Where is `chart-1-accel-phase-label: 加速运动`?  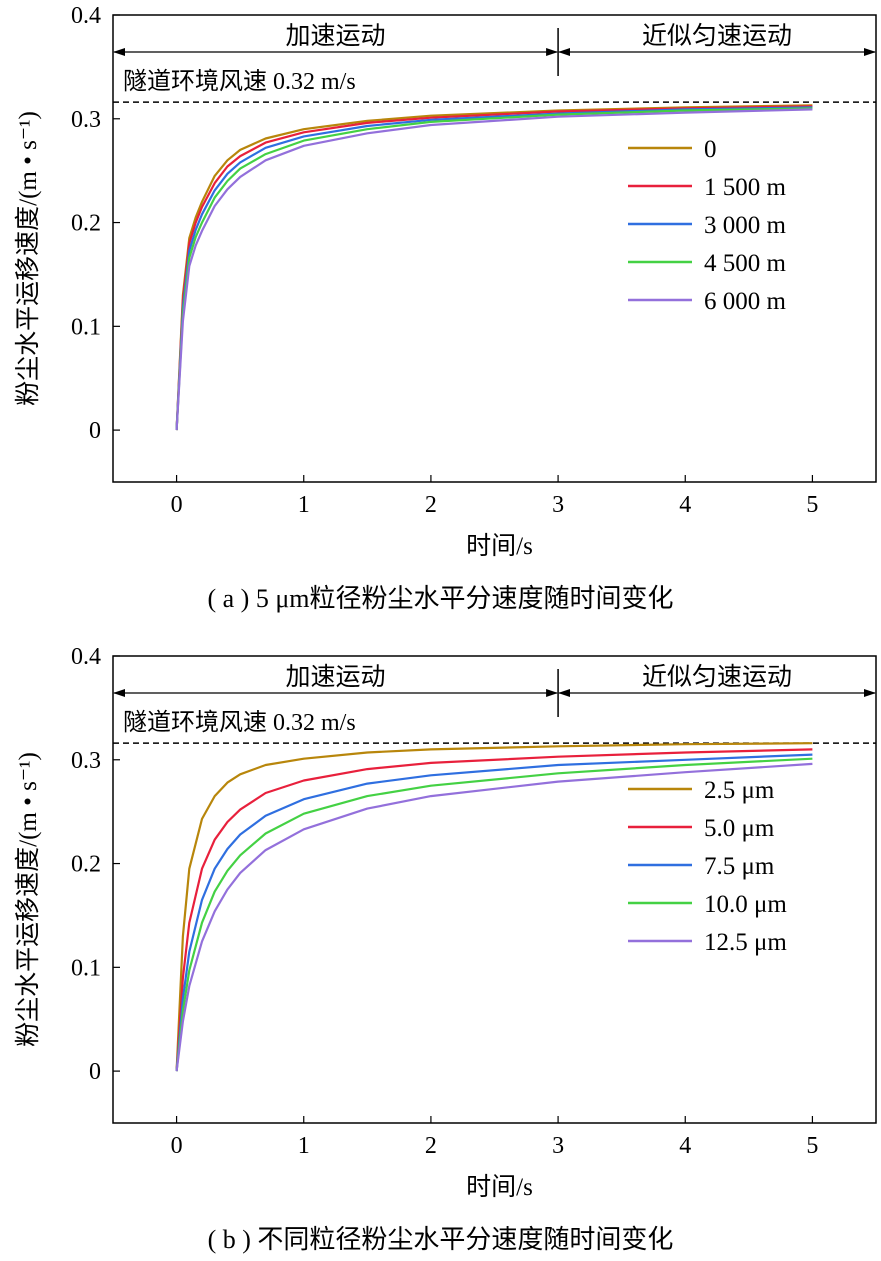
chart-1-accel-phase-label: 加速运动 is located at coordinates (336, 677).